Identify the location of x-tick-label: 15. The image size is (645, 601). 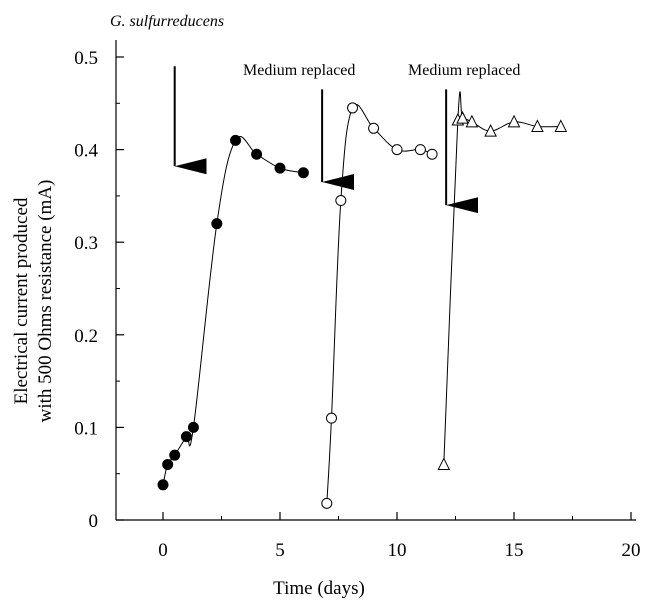
(514, 550).